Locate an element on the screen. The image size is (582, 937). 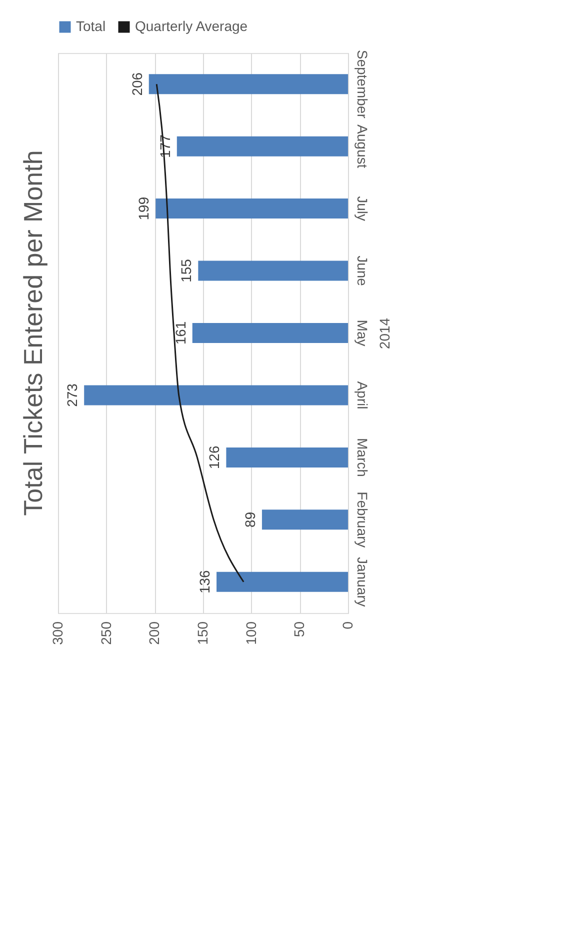
y-tick-label: September is located at coordinates (362, 84).